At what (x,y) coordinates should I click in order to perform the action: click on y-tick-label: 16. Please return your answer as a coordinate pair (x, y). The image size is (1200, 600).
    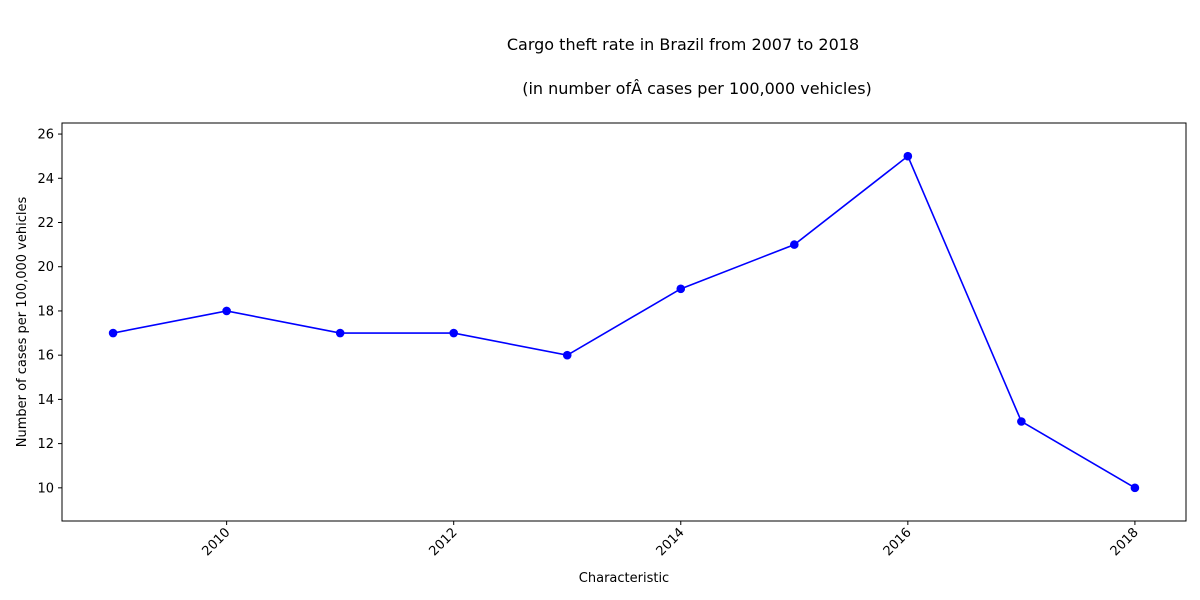
    Looking at the image, I should click on (45, 356).